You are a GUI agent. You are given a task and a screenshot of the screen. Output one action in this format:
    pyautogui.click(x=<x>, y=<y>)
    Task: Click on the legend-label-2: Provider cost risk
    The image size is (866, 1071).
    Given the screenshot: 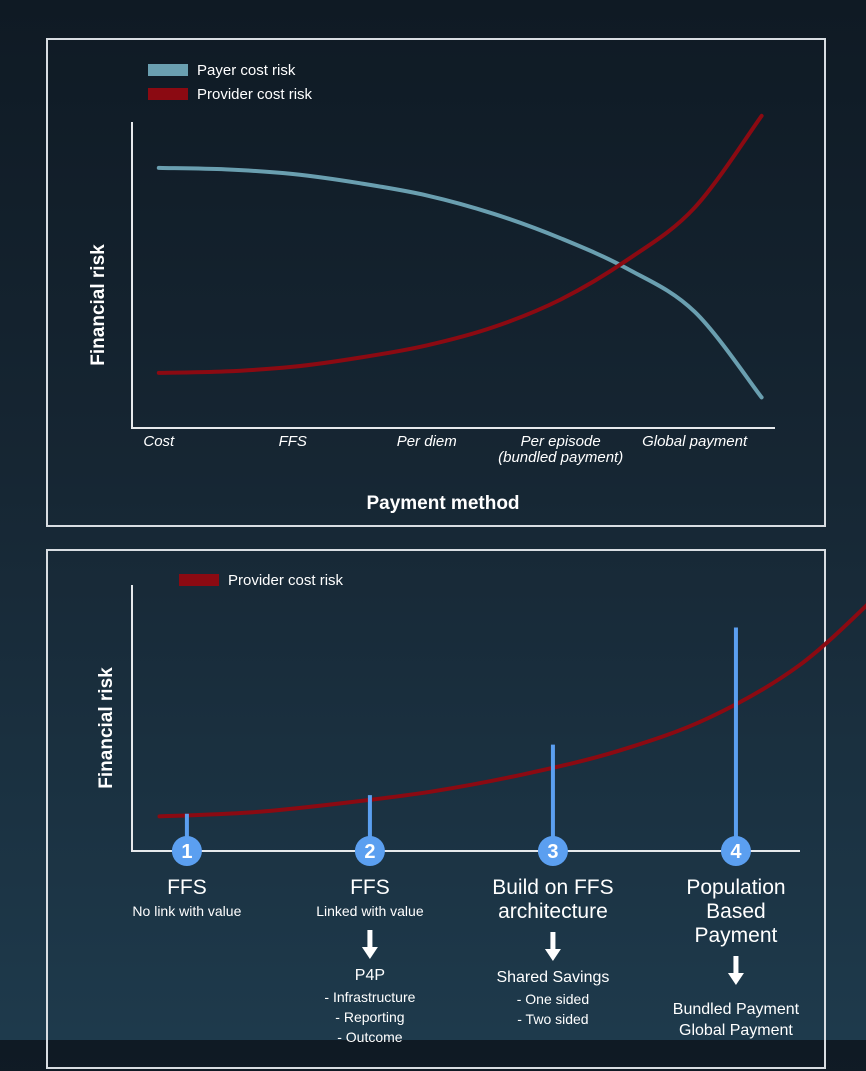 What is the action you would take?
    pyautogui.click(x=255, y=94)
    